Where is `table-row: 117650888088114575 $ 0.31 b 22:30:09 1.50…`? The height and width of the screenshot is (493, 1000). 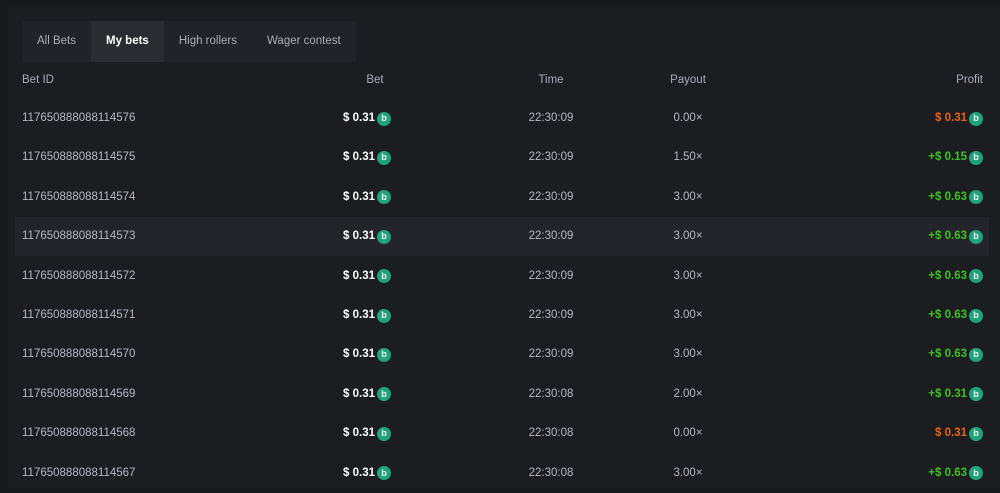 table-row: 117650888088114575 $ 0.31 b 22:30:09 1.50… is located at coordinates (502, 157).